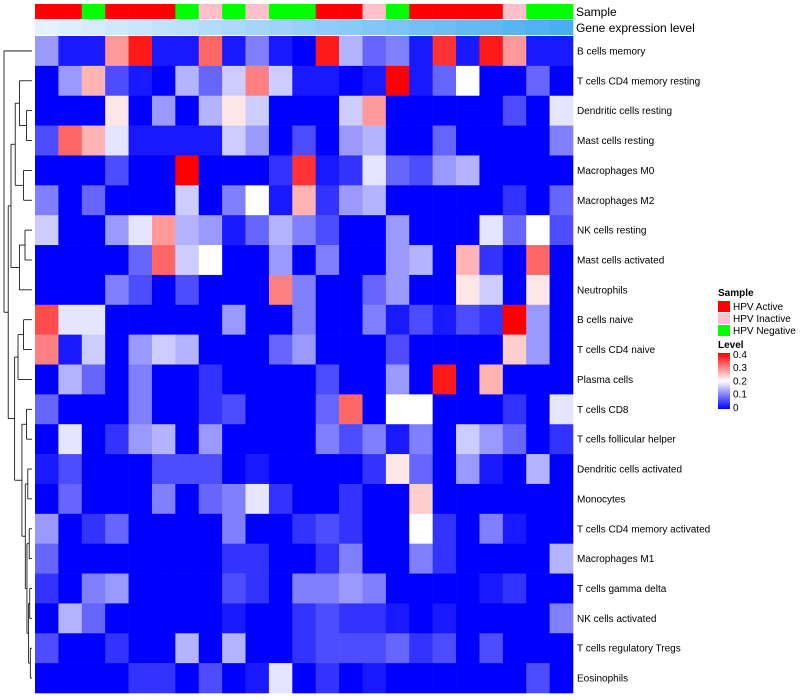  What do you see at coordinates (622, 589) in the screenshot?
I see `row-label: T cells gamma delta` at bounding box center [622, 589].